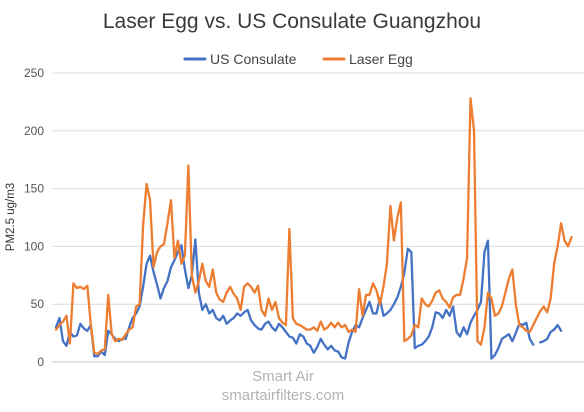 Image resolution: width=584 pixels, height=412 pixels. Describe the element at coordinates (11, 217) in the screenshot. I see `y-axis-label: PM2.5 ug/m3` at that location.